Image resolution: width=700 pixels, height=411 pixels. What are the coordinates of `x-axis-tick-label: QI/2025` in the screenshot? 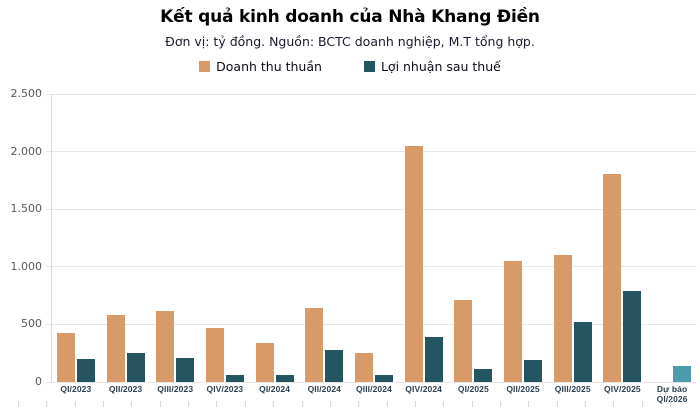 It's located at (473, 389).